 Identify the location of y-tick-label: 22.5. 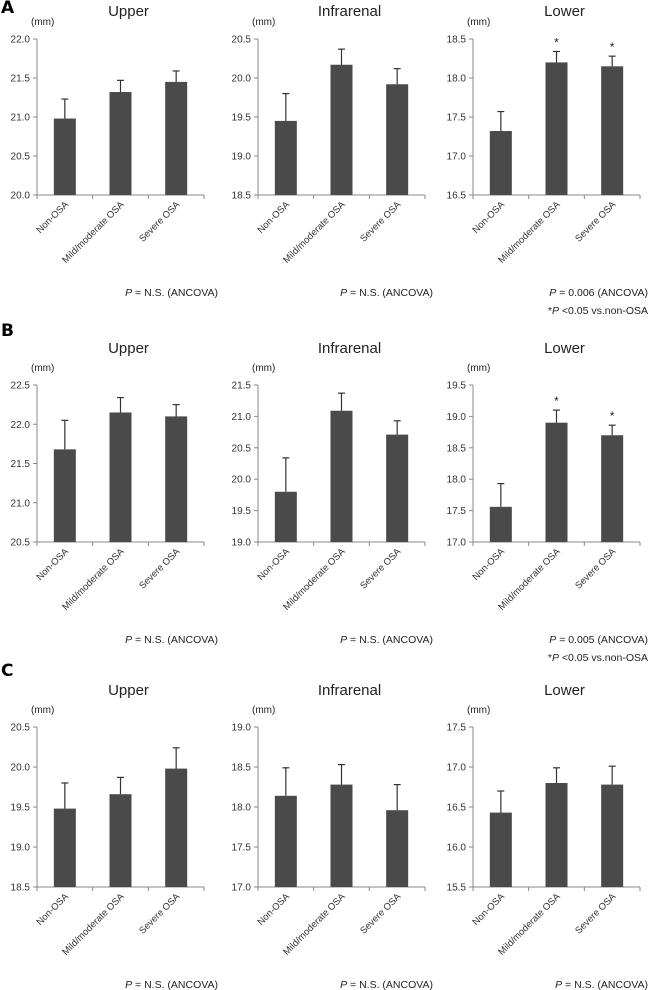
(21, 386).